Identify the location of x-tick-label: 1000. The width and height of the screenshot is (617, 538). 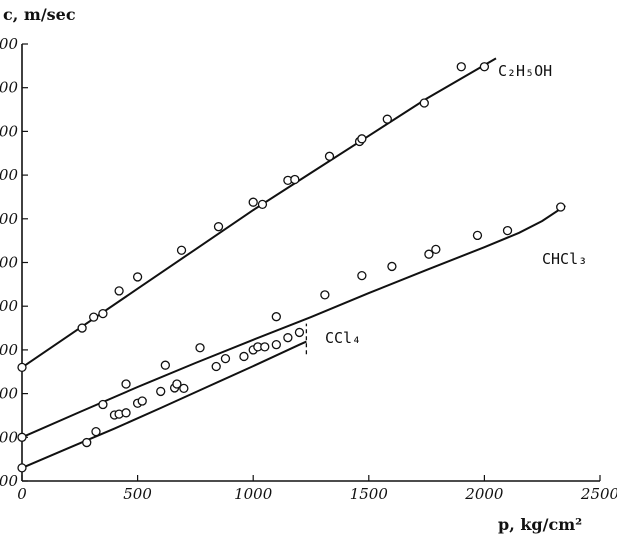
(253, 494).